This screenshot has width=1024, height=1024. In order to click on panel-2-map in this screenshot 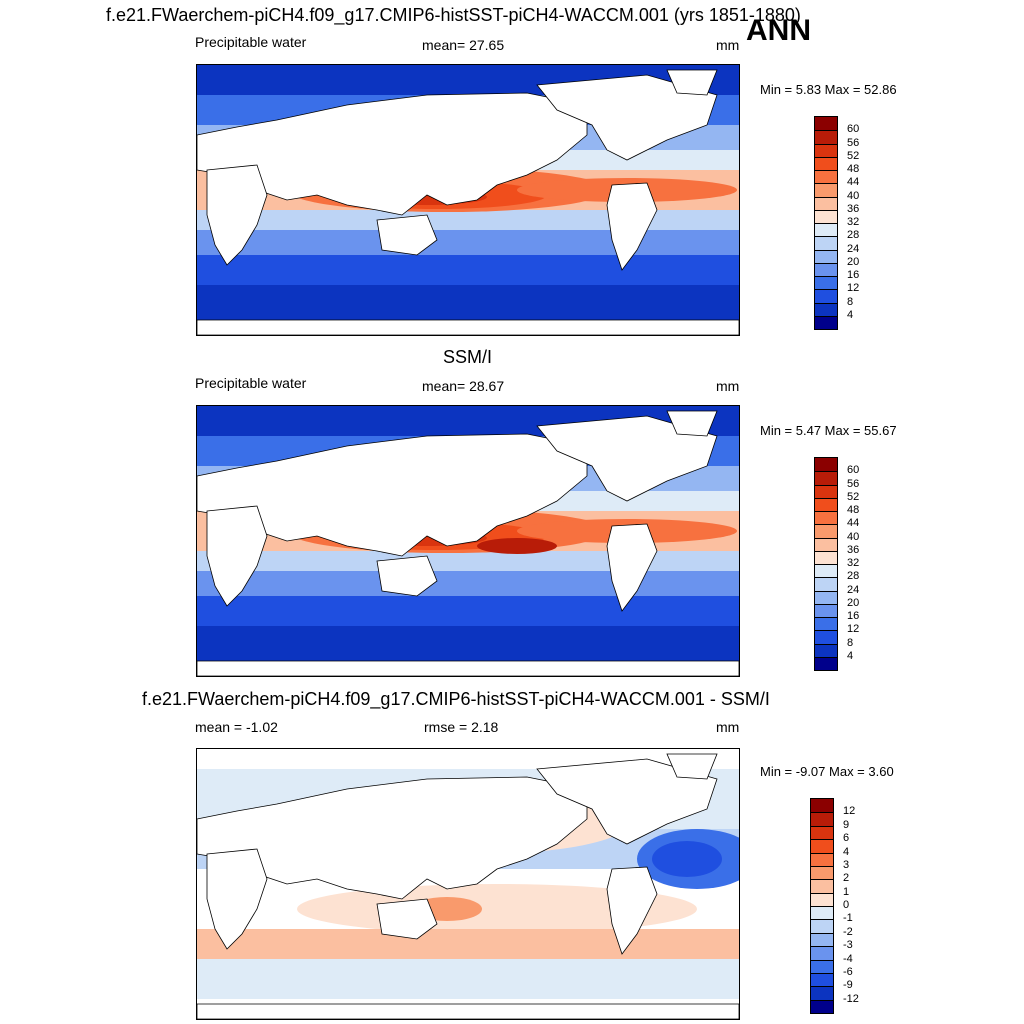, I will do `click(468, 541)`.